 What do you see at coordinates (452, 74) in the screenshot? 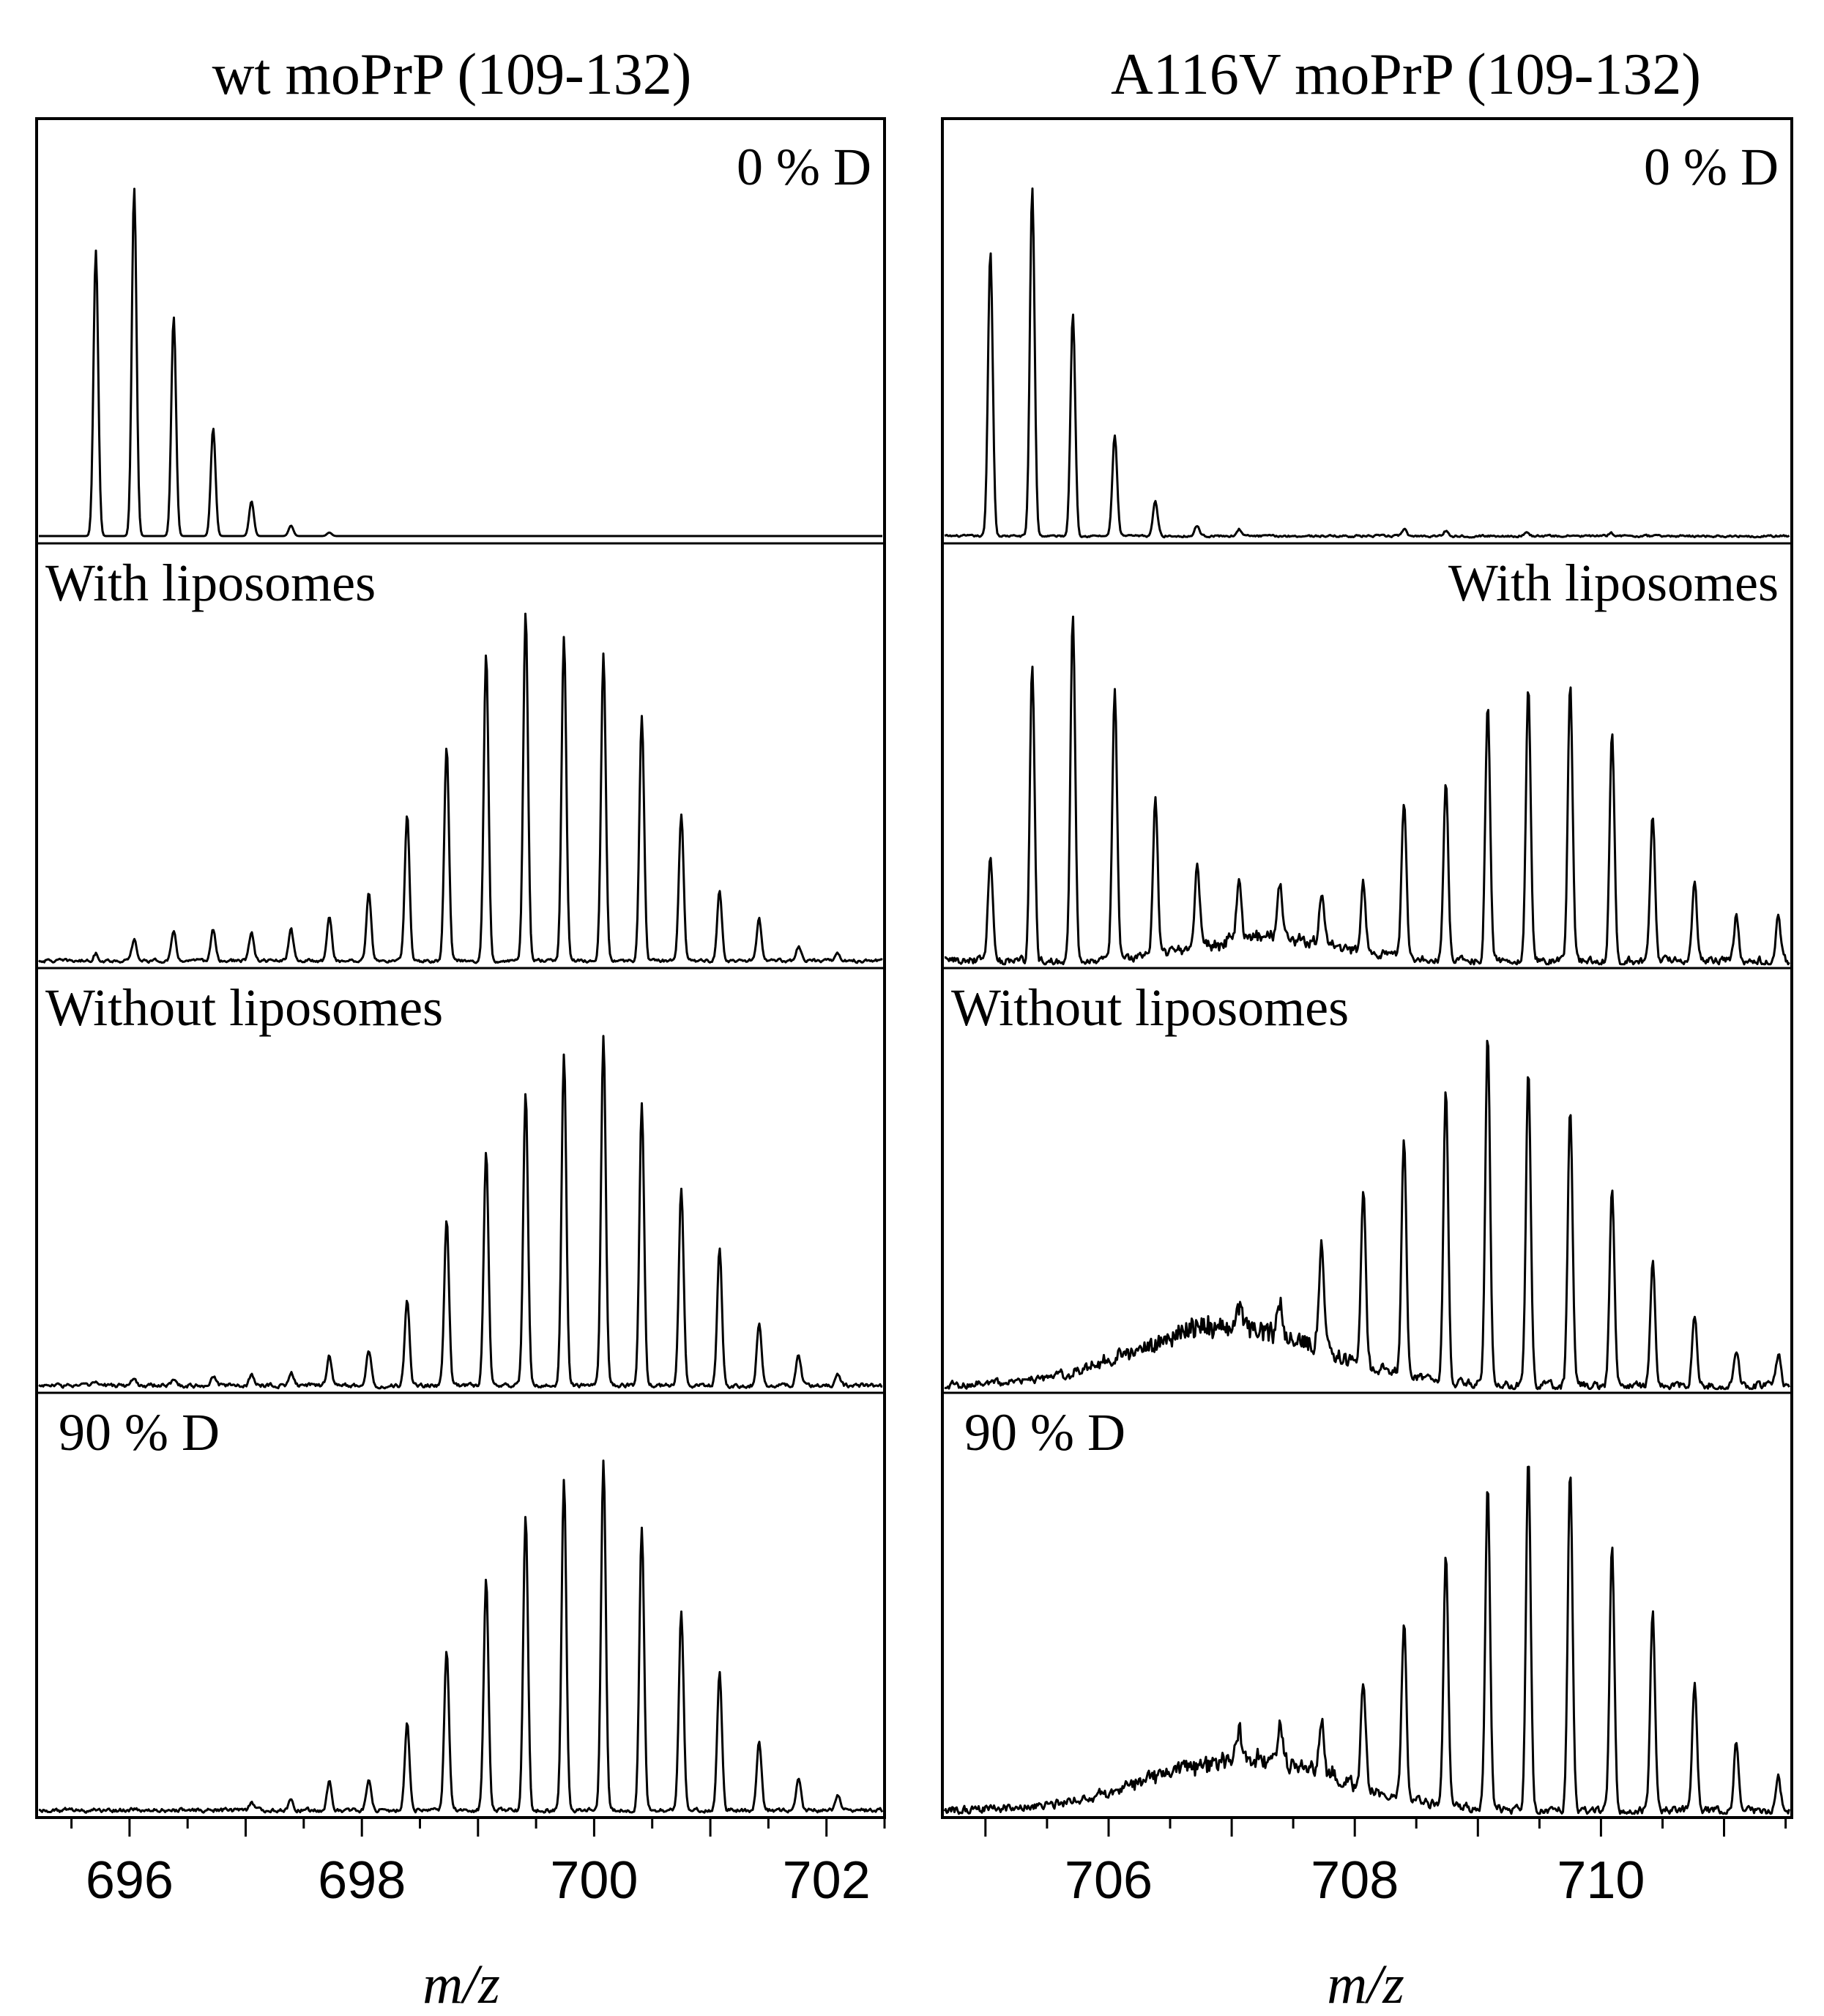
I see `chart-wt-title: wt moPrP (109-132)` at bounding box center [452, 74].